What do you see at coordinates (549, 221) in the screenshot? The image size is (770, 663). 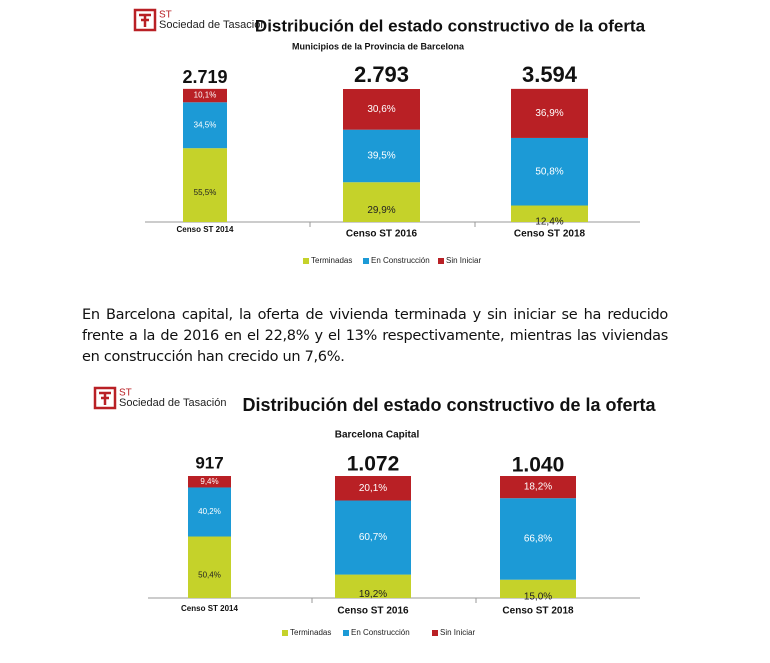 I see `segment-label: 12,4%` at bounding box center [549, 221].